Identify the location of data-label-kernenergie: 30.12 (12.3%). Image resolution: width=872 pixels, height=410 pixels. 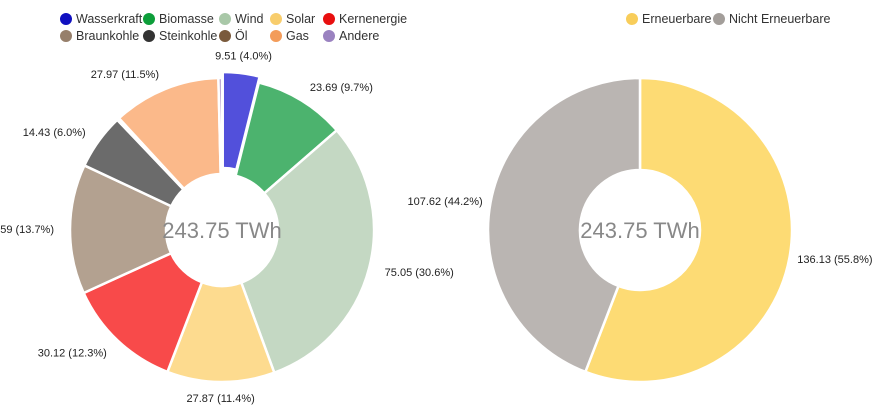
(72, 353).